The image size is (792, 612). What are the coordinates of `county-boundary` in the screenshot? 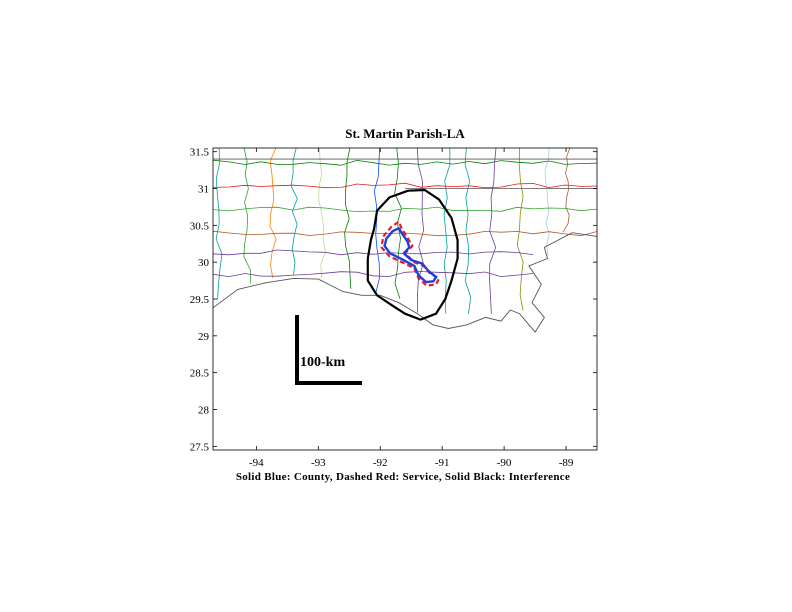 It's located at (410, 255).